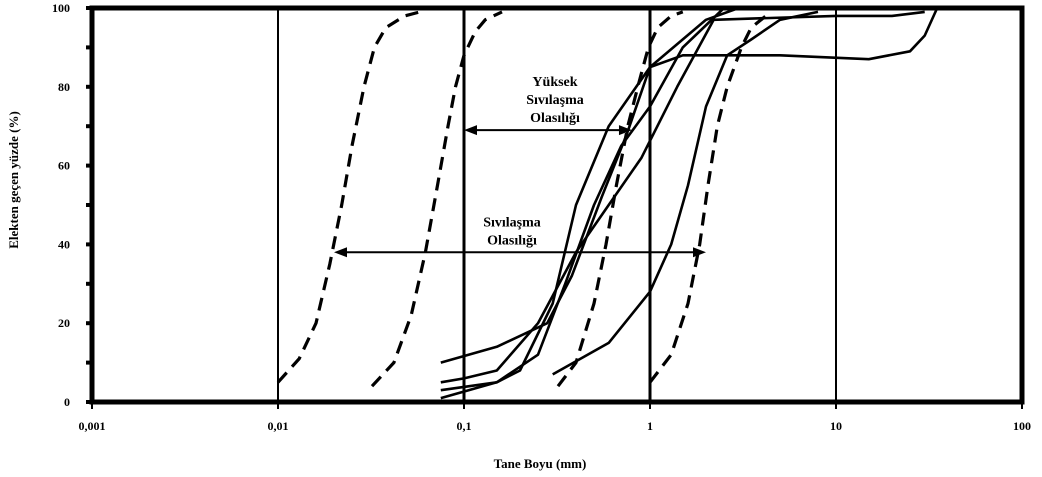 The height and width of the screenshot is (477, 1042). Describe the element at coordinates (64, 244) in the screenshot. I see `y-tick-label: 40` at that location.